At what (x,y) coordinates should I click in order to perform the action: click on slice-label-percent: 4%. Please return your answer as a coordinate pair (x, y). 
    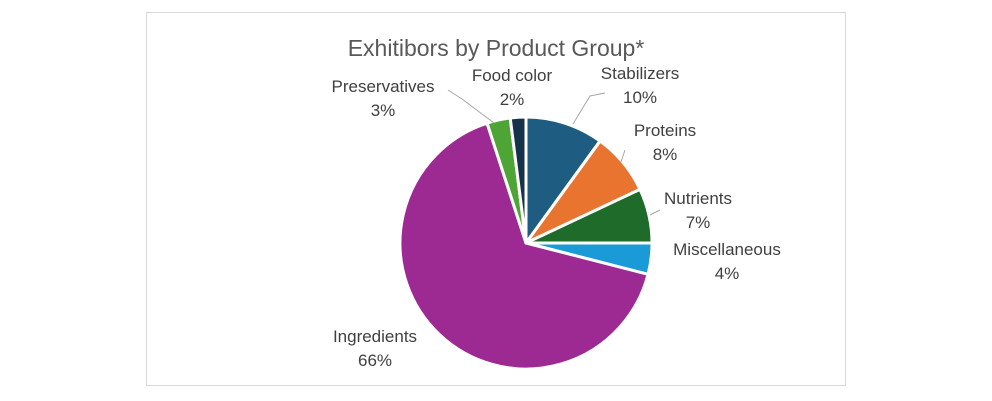
    Looking at the image, I should click on (727, 273).